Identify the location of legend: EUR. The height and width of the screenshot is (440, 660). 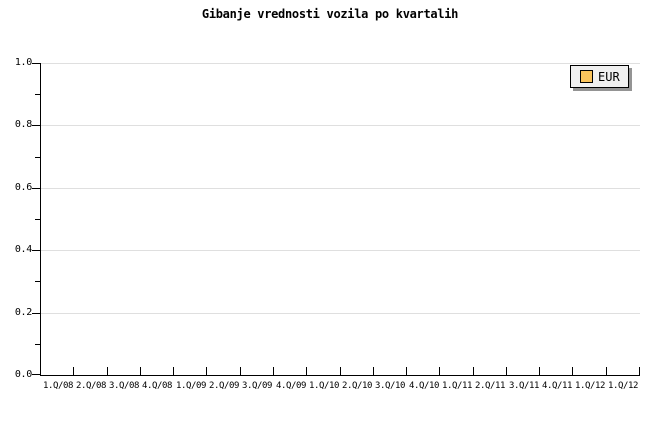
(599, 76).